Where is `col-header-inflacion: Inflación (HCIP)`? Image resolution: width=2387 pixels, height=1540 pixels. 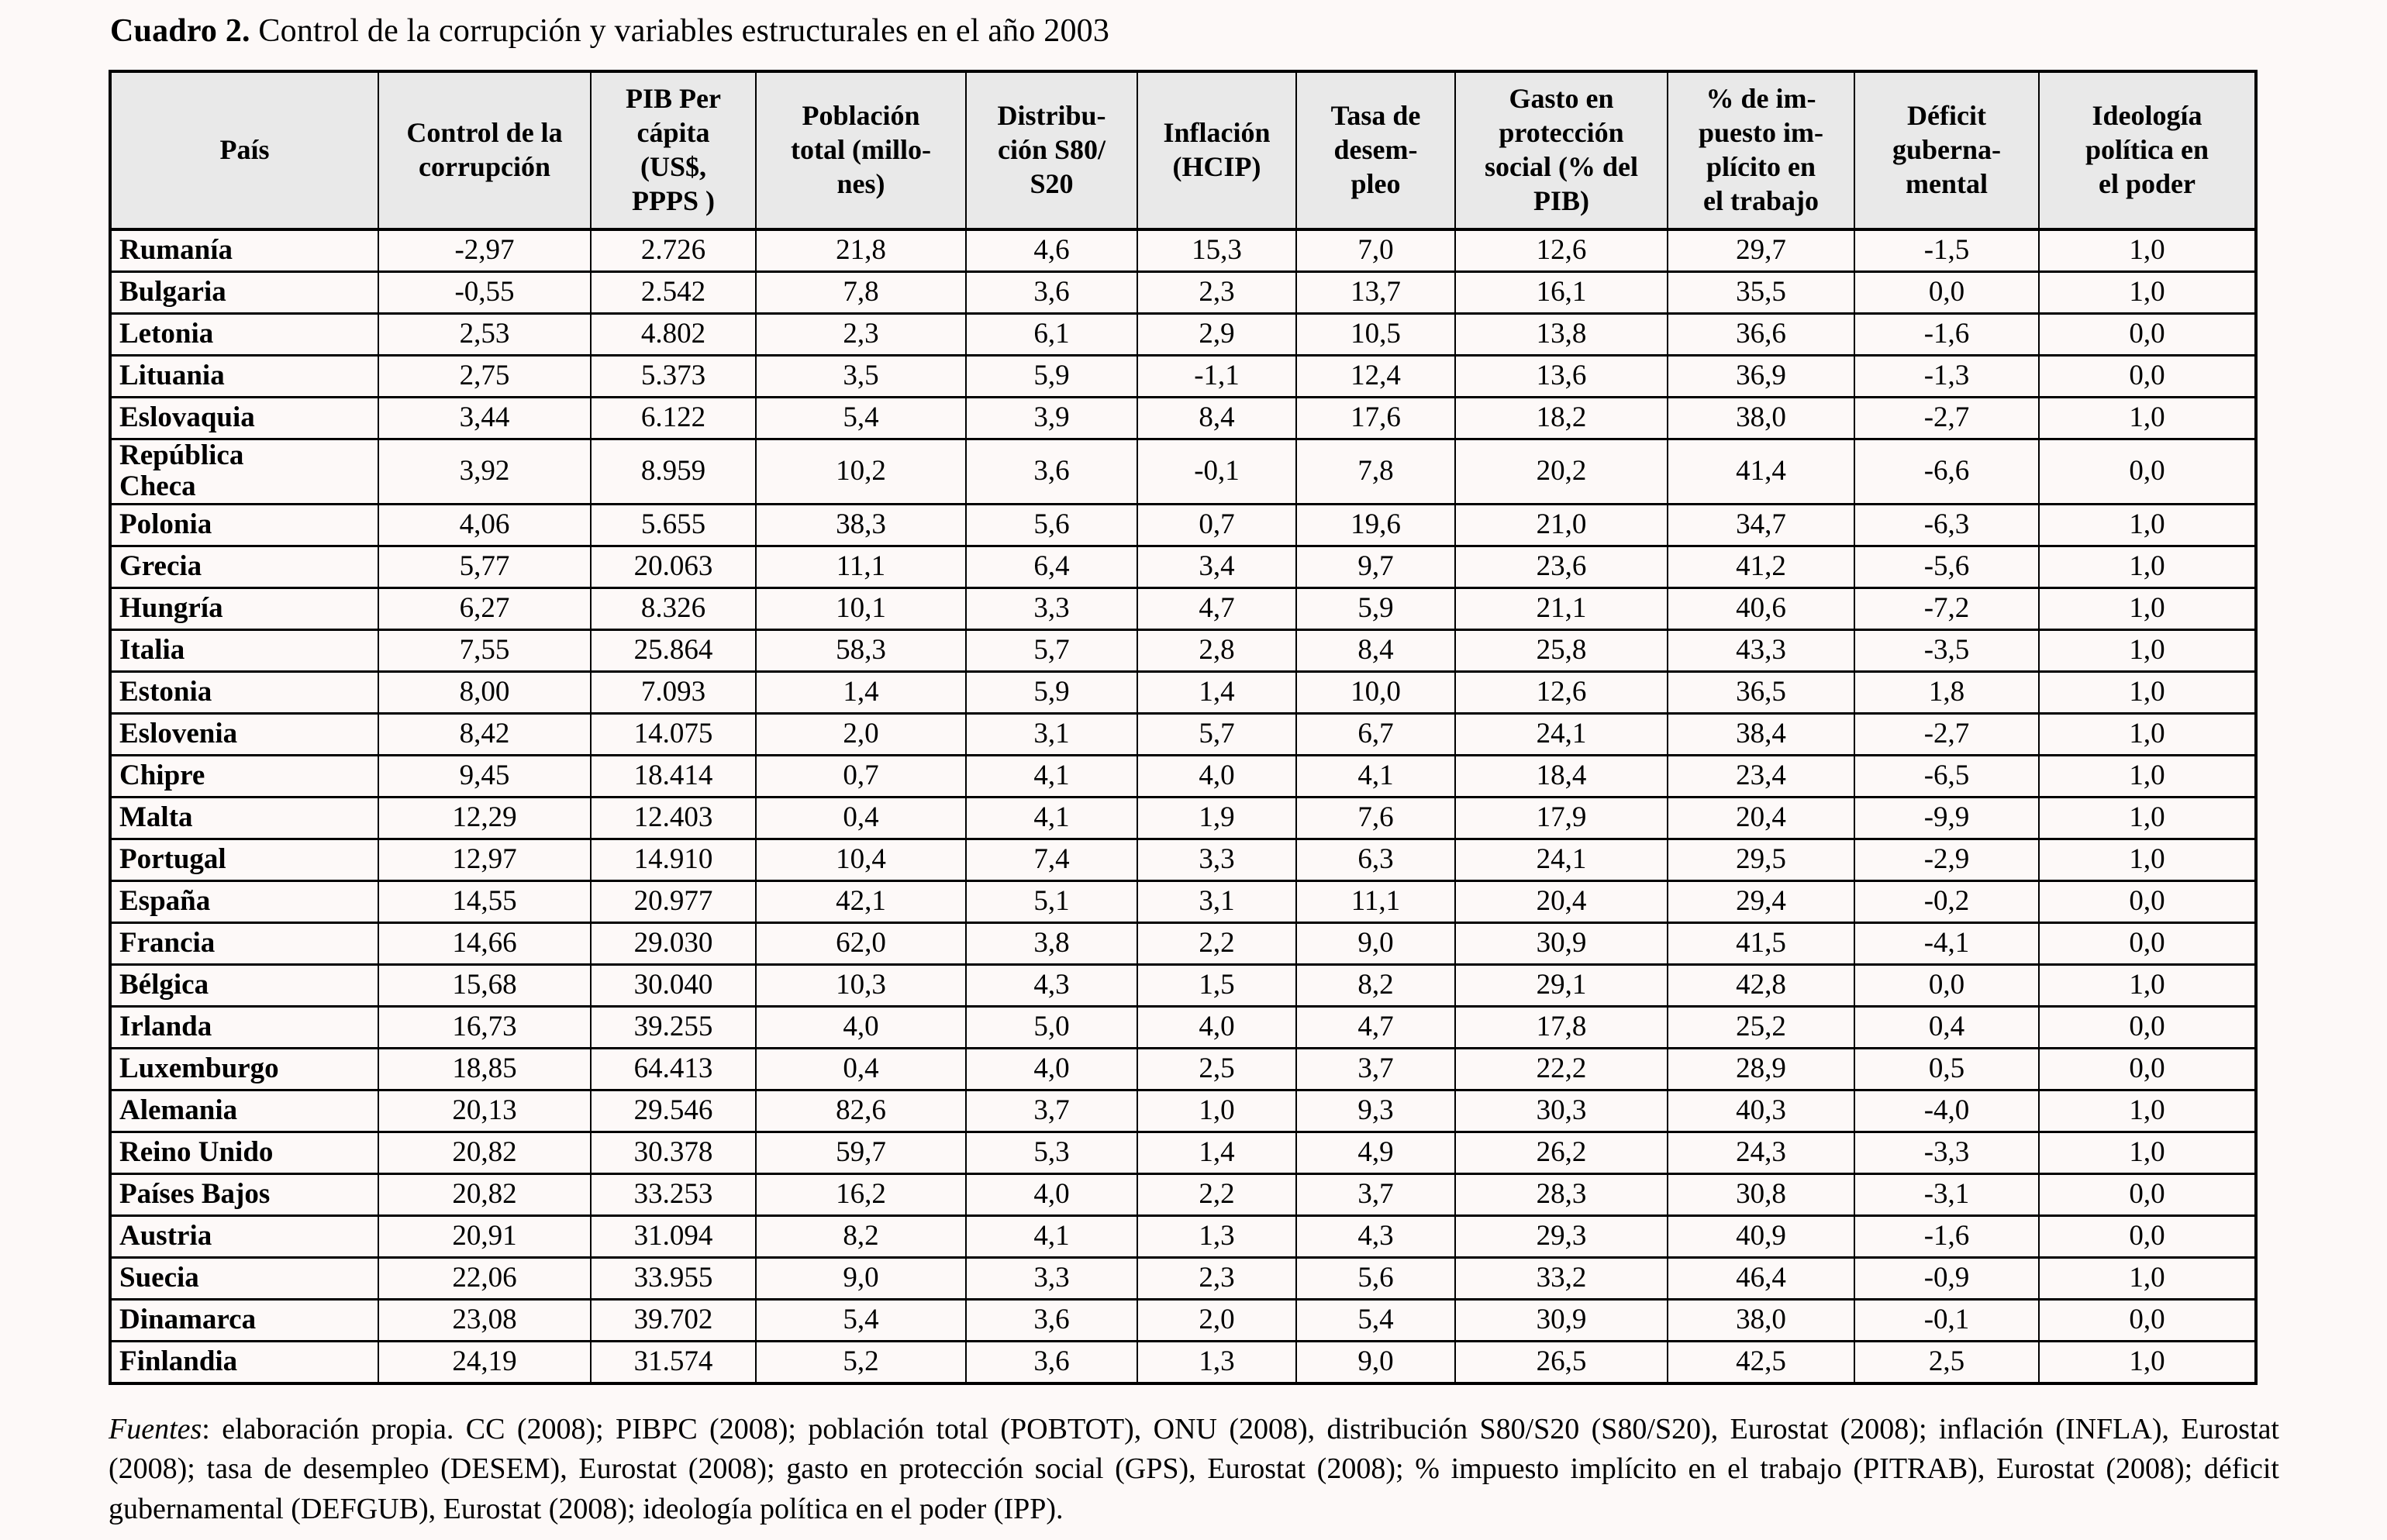 col-header-inflacion: Inflación (HCIP) is located at coordinates (1217, 151).